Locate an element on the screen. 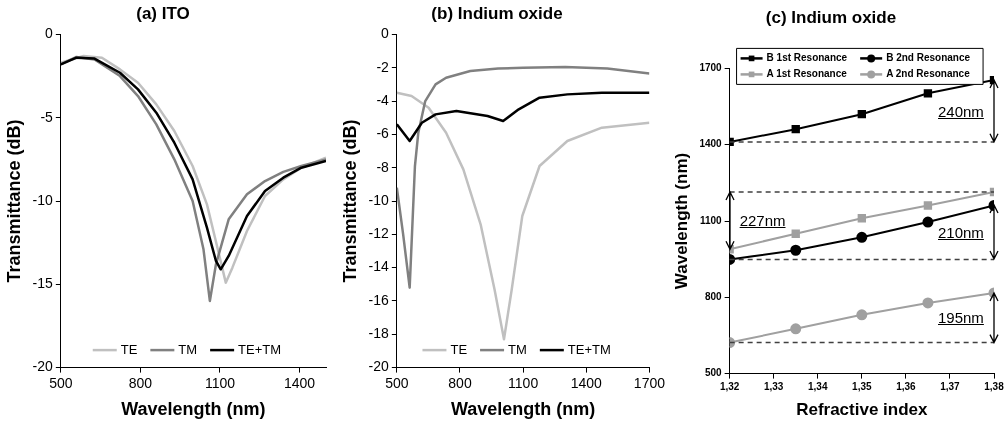  y-tick-label: -16 is located at coordinates (379, 299).